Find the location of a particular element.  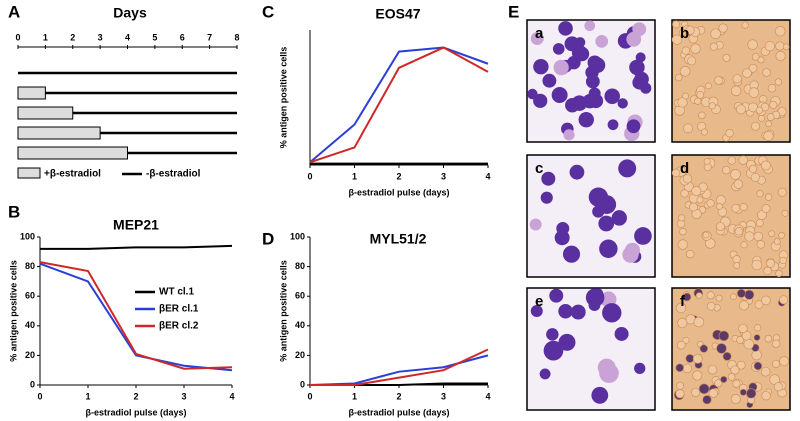

micrograph-frame is located at coordinates (731, 349).